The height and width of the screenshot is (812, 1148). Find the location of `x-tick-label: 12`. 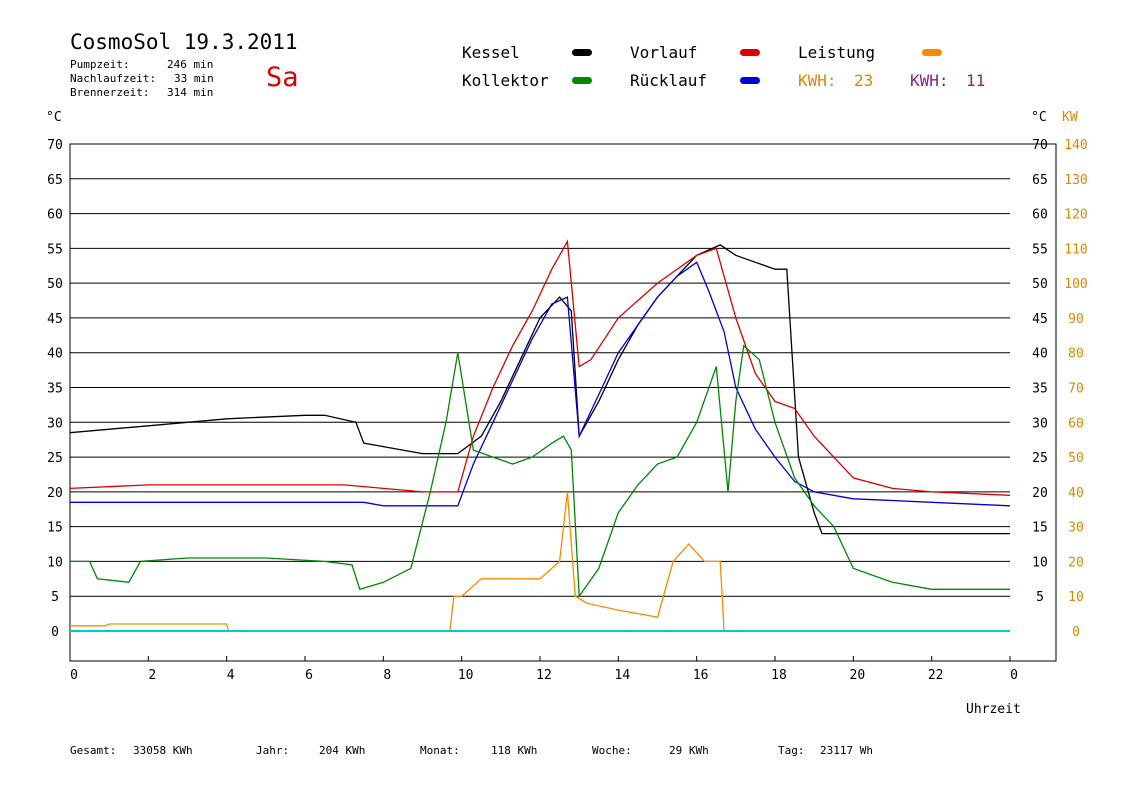

x-tick-label: 12 is located at coordinates (544, 675).